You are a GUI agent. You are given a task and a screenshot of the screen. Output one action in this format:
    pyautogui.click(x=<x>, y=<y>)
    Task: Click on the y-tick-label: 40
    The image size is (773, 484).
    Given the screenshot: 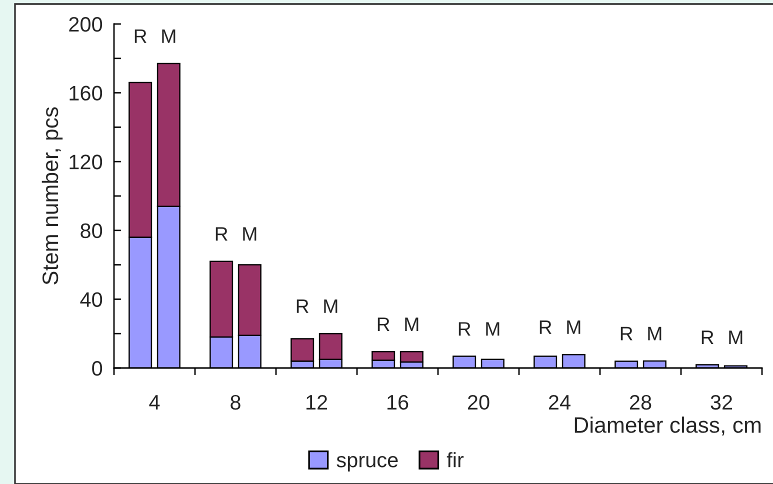 What is the action you would take?
    pyautogui.click(x=91, y=299)
    